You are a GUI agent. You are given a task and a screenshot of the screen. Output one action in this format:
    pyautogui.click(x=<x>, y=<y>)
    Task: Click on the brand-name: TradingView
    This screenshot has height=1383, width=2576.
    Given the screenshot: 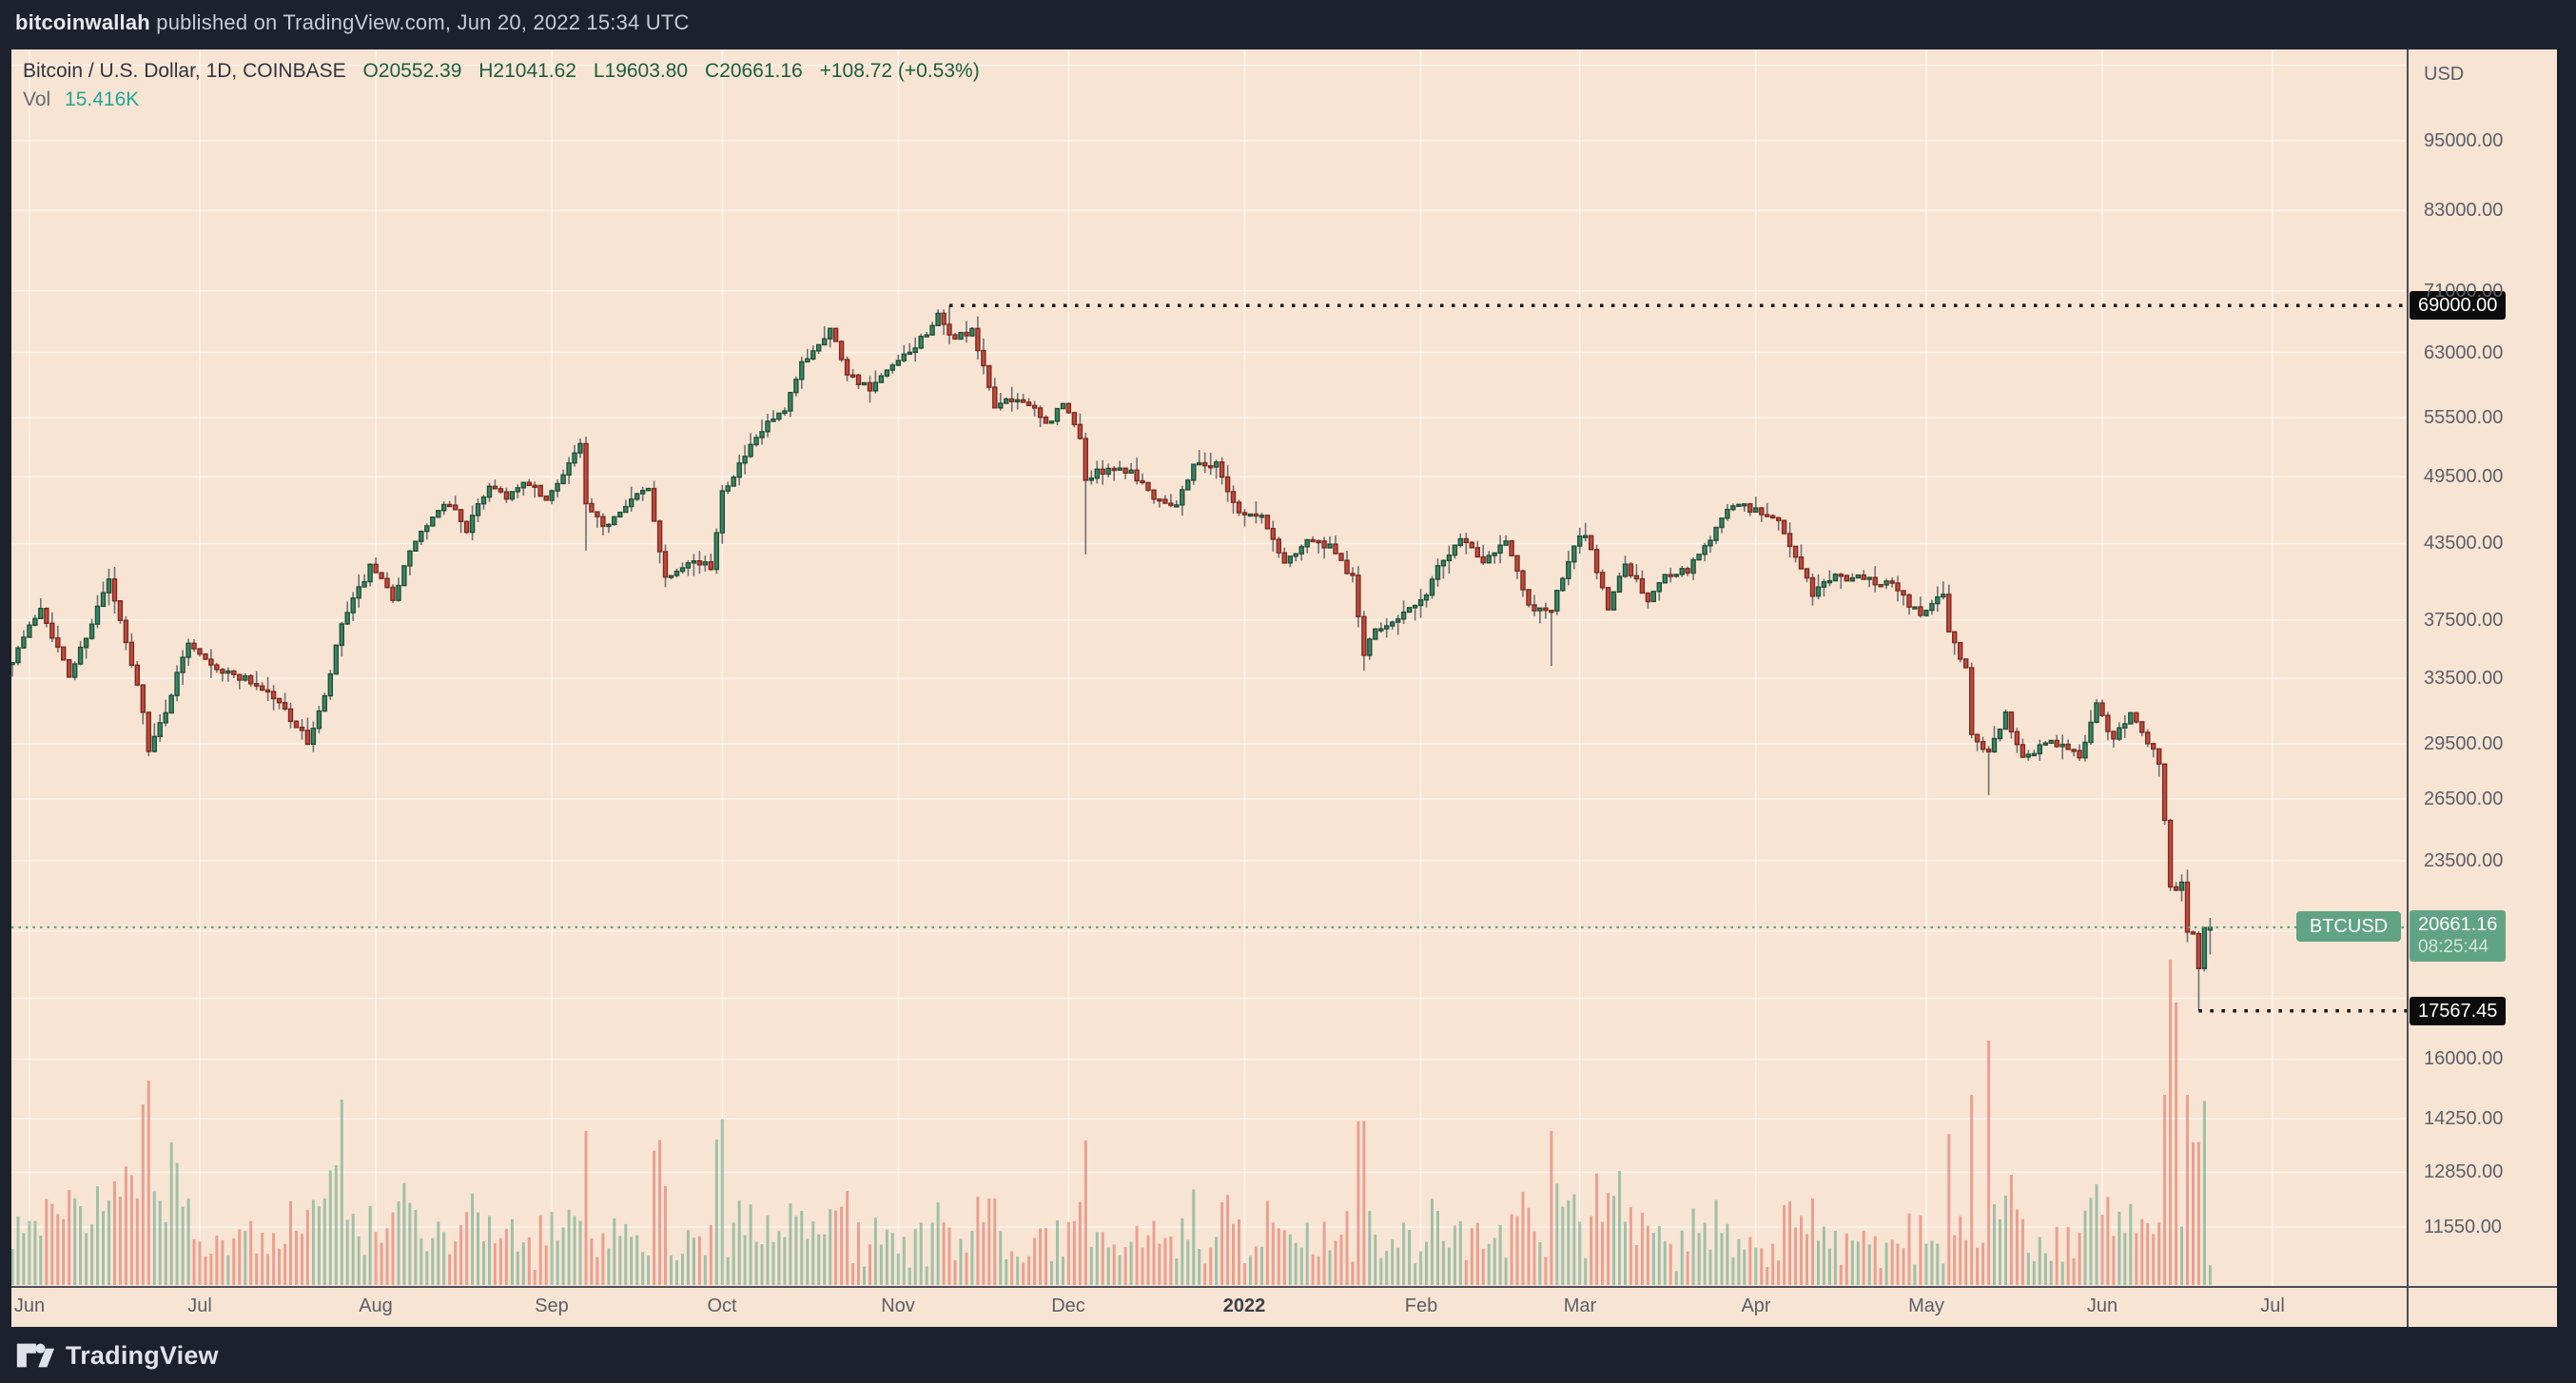 What is the action you would take?
    pyautogui.click(x=142, y=1355)
    